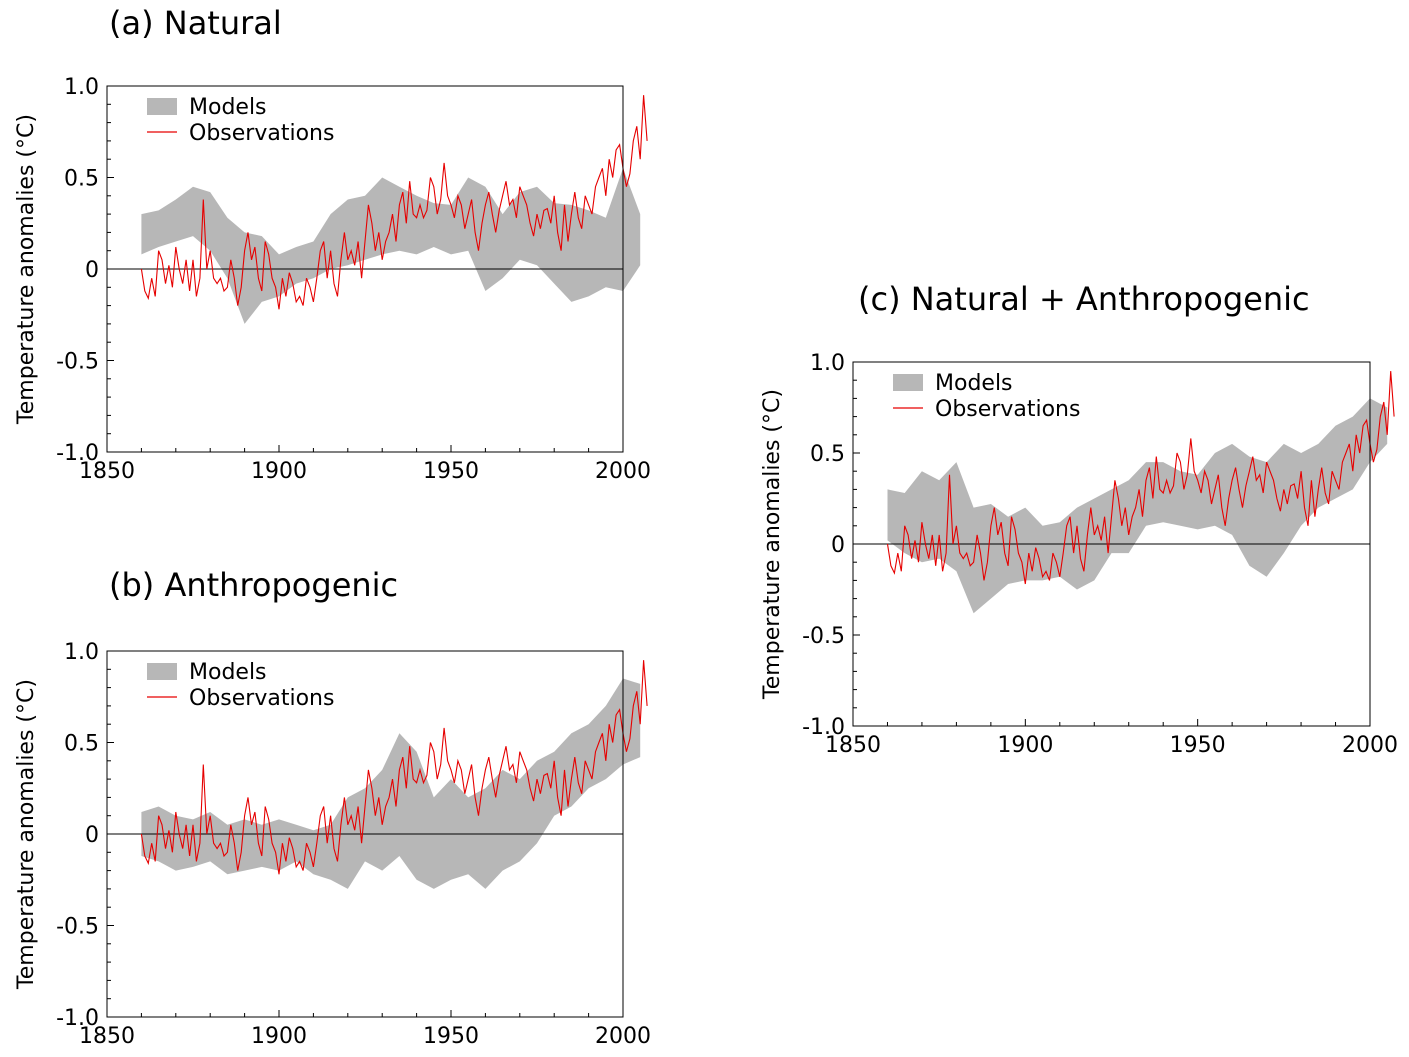 The width and height of the screenshot is (1409, 1057). Describe the element at coordinates (254, 585) in the screenshot. I see `panel-b-title: (b) Anthropogenic` at that location.